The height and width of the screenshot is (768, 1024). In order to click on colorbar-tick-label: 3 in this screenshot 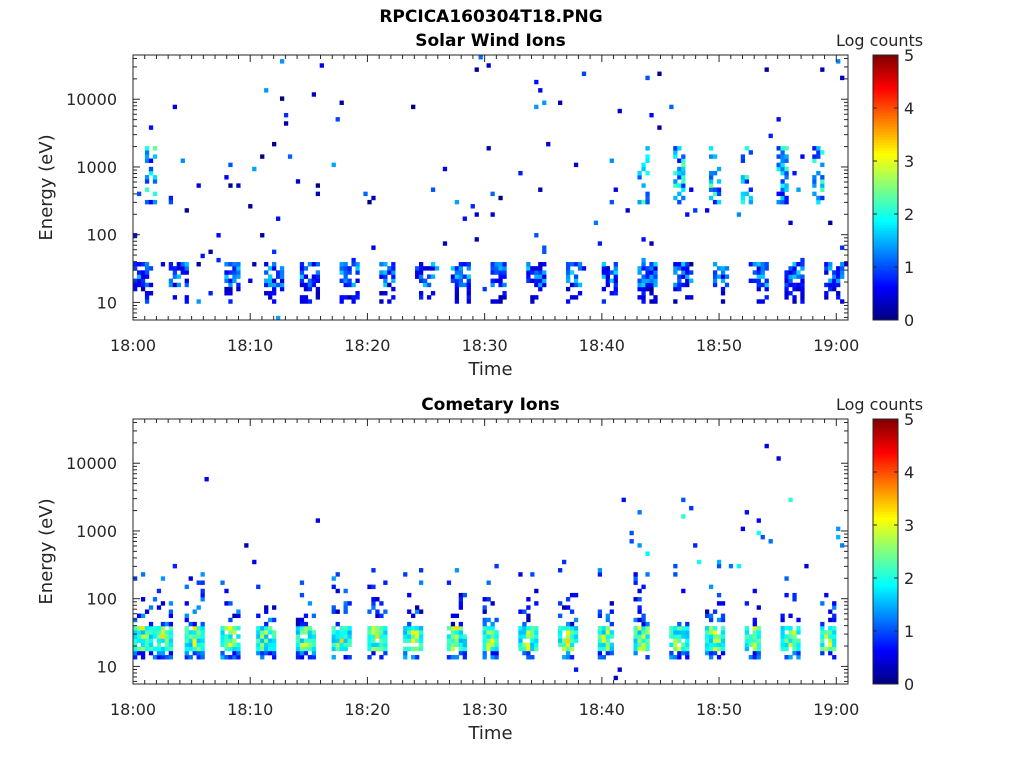, I will do `click(909, 525)`.